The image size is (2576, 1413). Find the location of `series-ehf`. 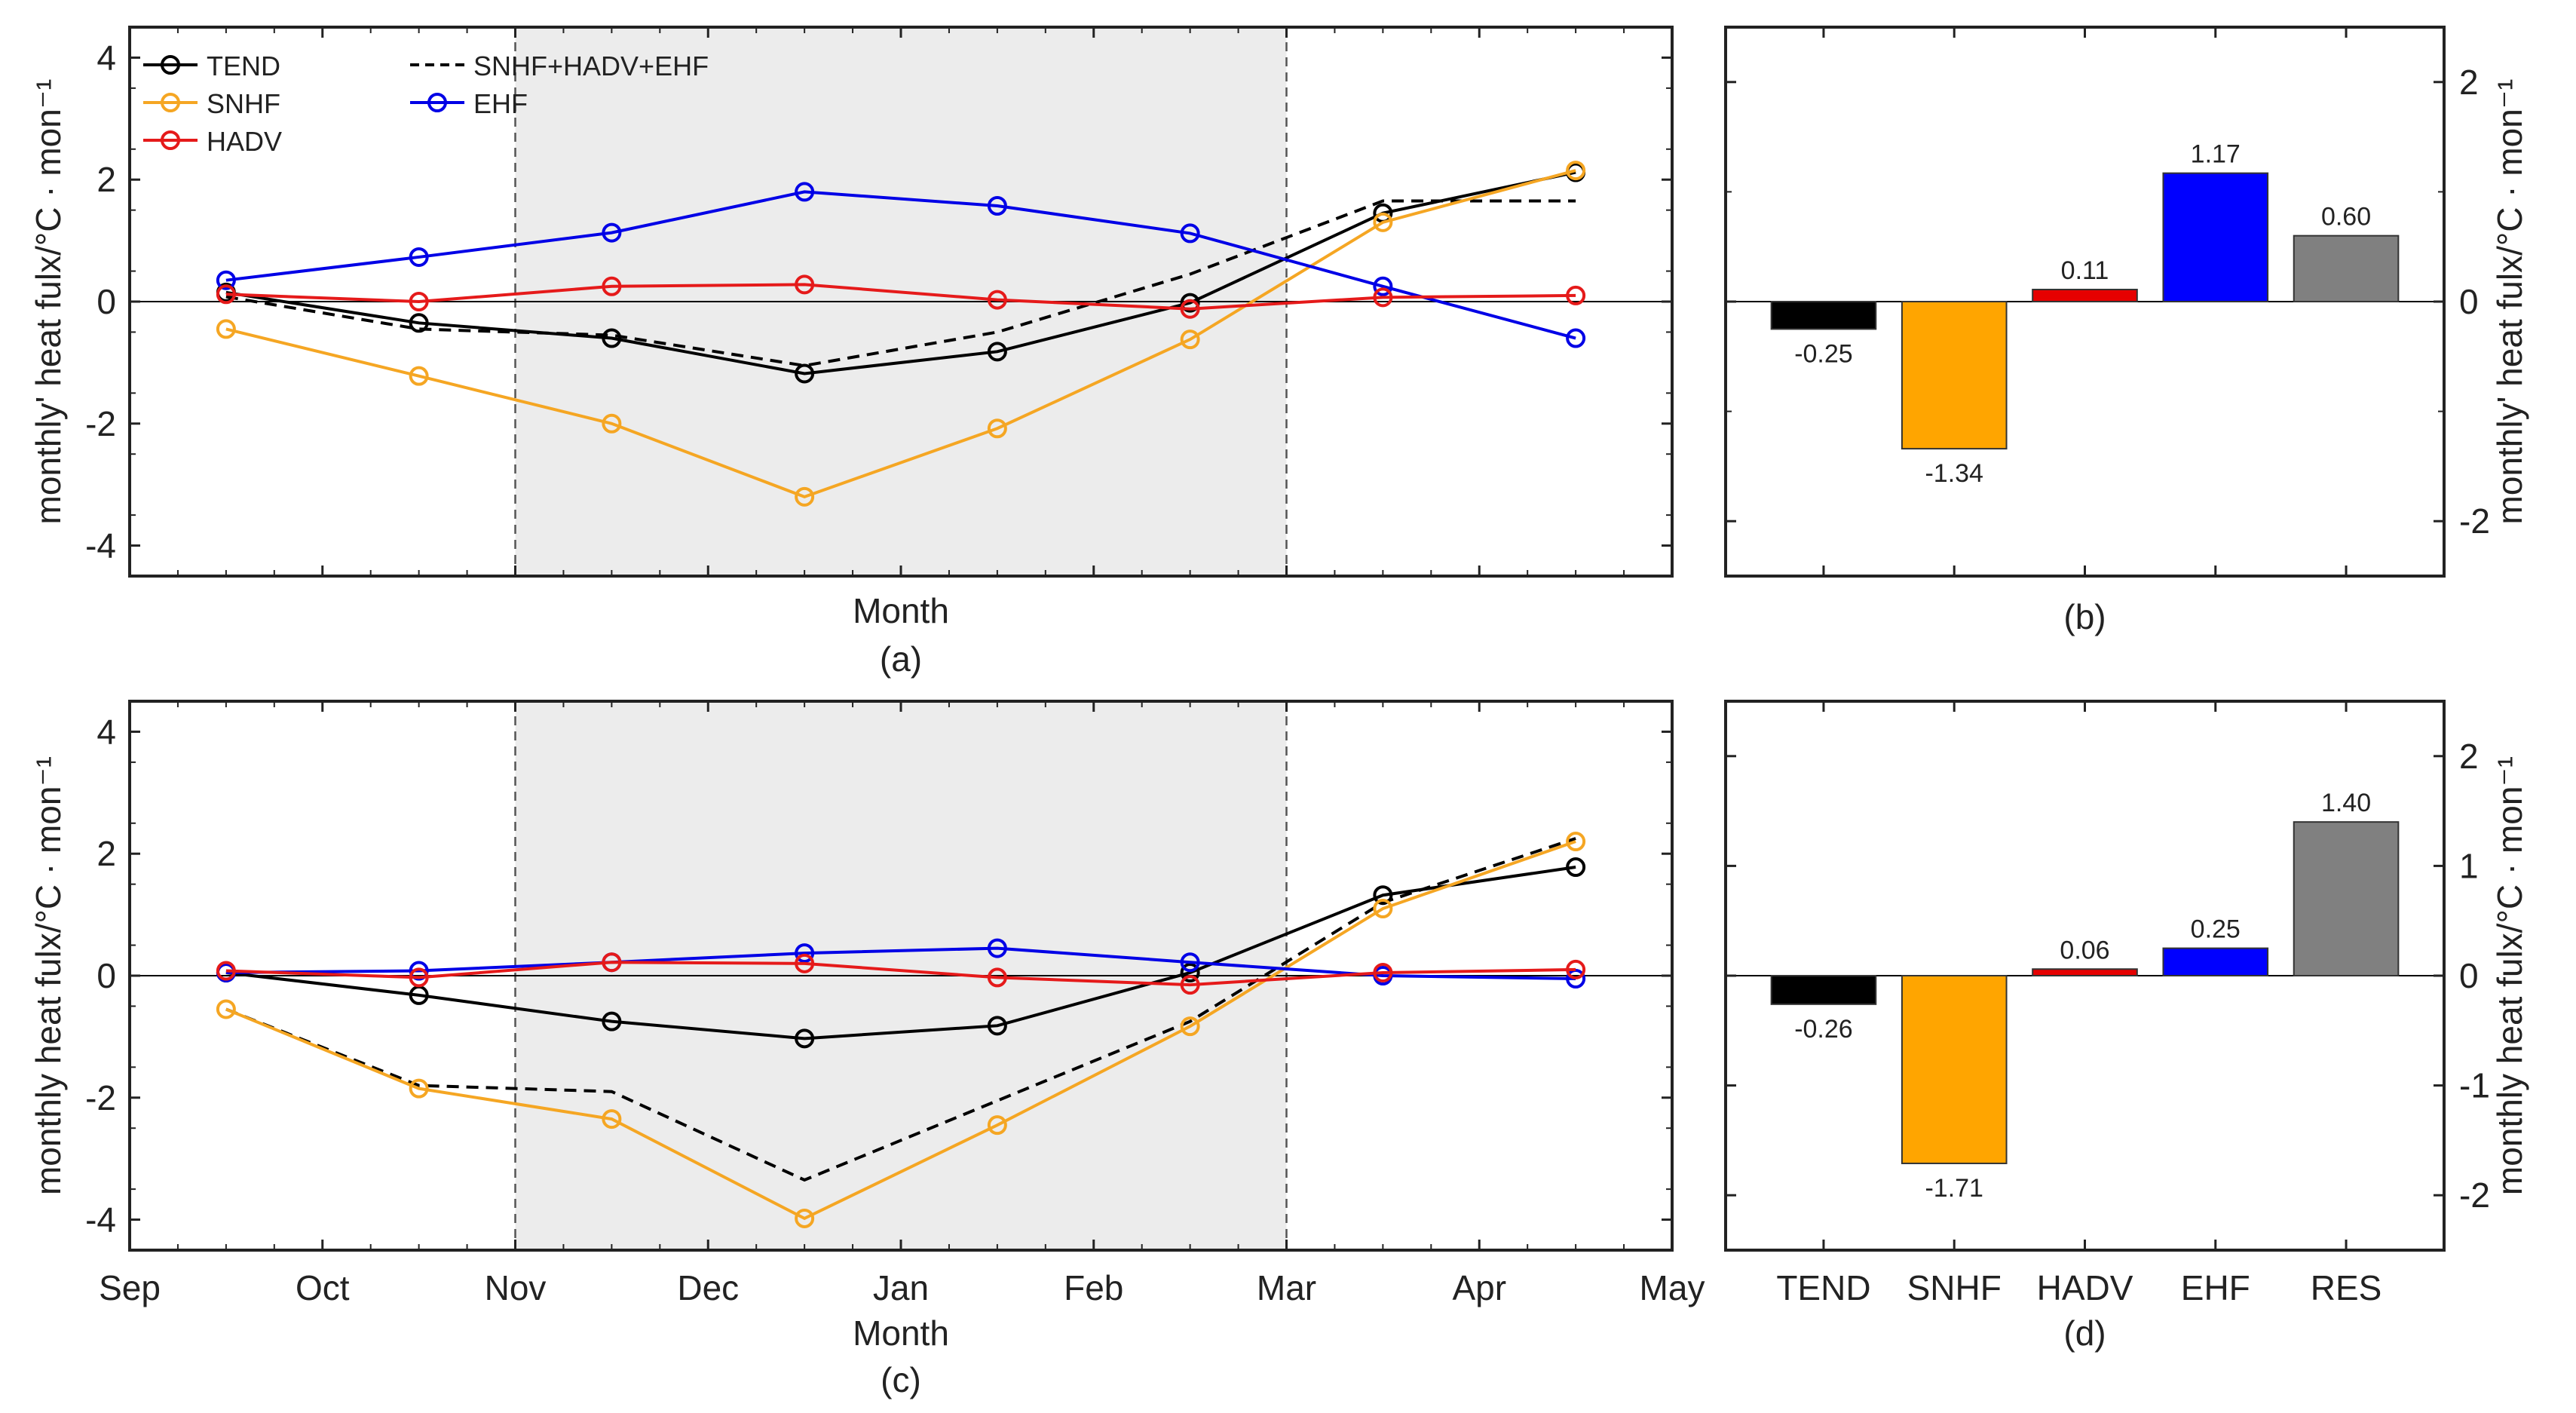

series-ehf is located at coordinates (901, 265).